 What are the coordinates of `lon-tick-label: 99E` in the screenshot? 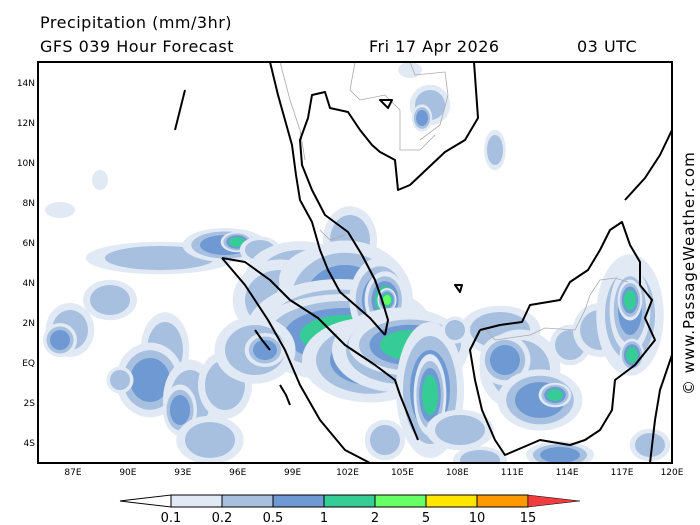 It's located at (292, 473).